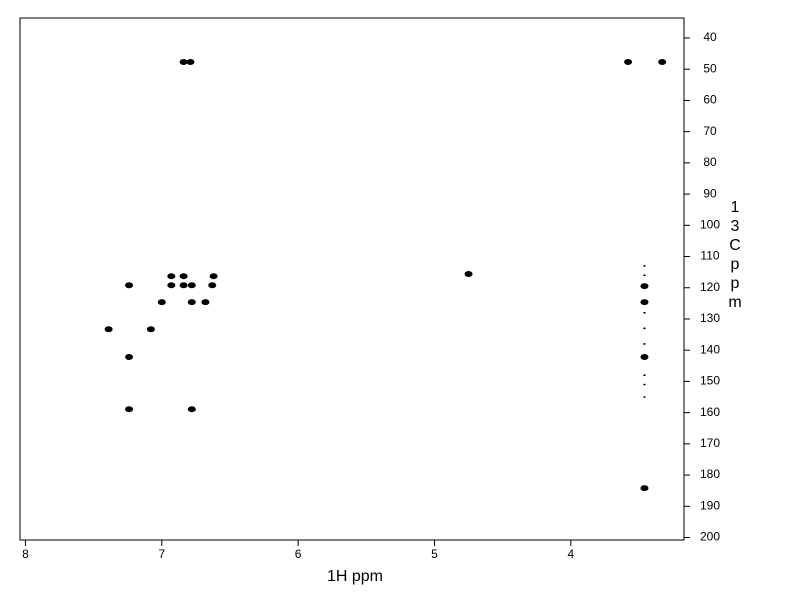 The width and height of the screenshot is (792, 612). What do you see at coordinates (710, 162) in the screenshot?
I see `y-tick-label: 80` at bounding box center [710, 162].